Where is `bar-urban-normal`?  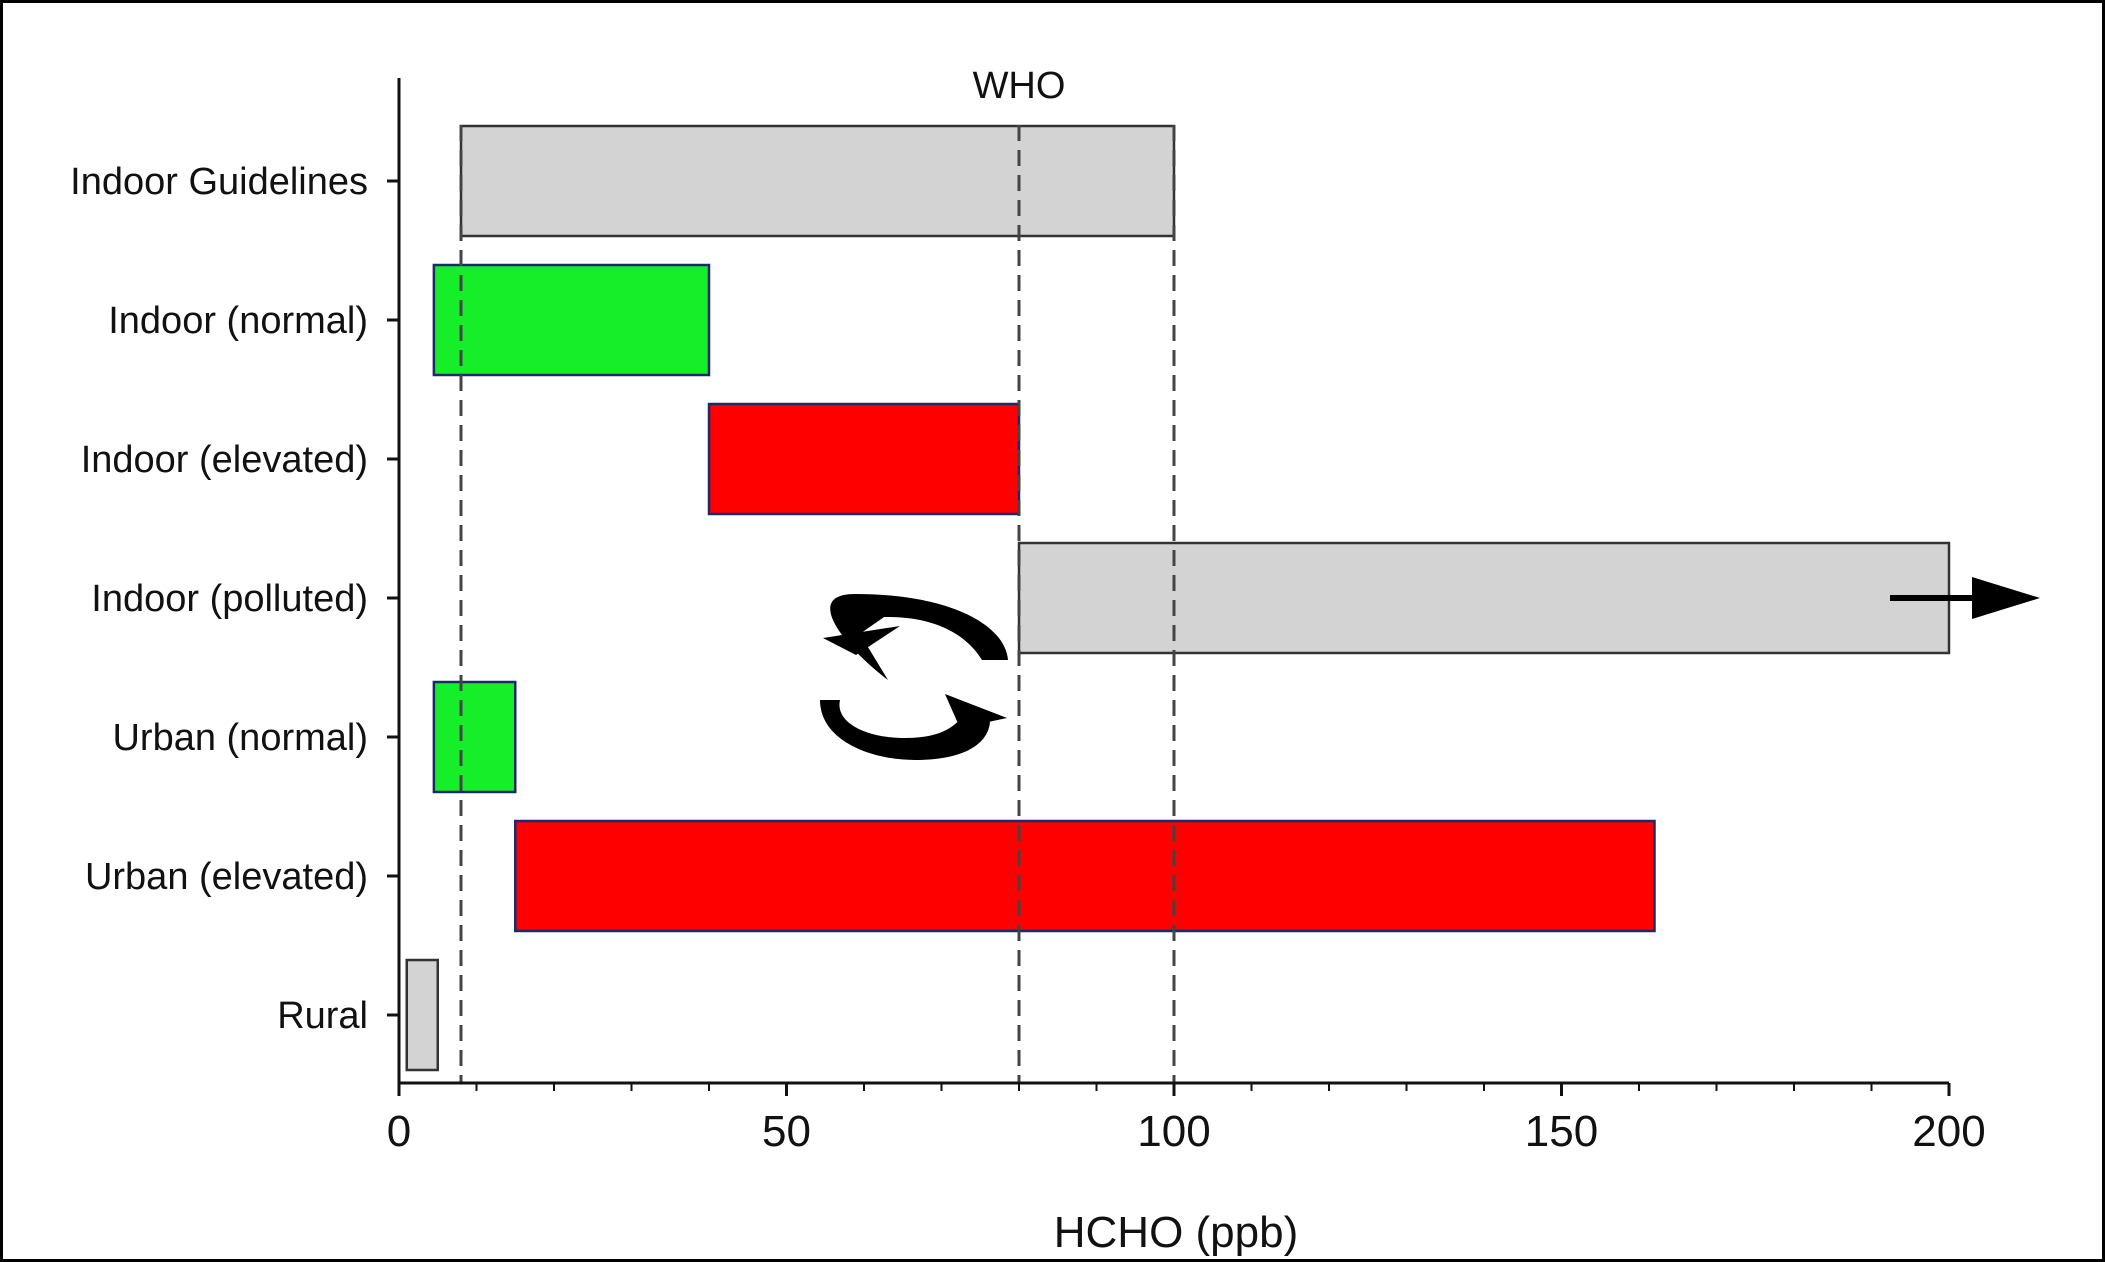
bar-urban-normal is located at coordinates (474, 737).